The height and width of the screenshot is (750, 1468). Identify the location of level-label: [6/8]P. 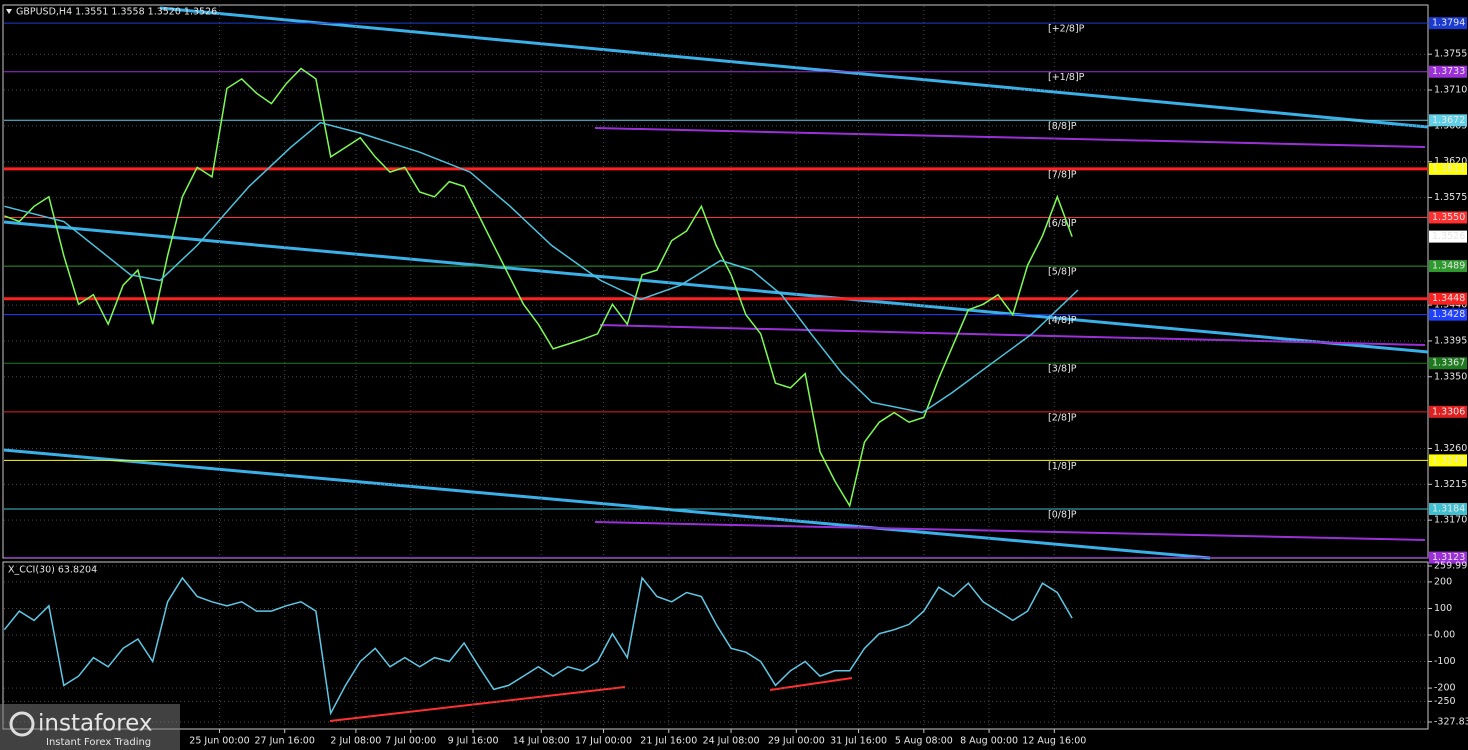
(1062, 223).